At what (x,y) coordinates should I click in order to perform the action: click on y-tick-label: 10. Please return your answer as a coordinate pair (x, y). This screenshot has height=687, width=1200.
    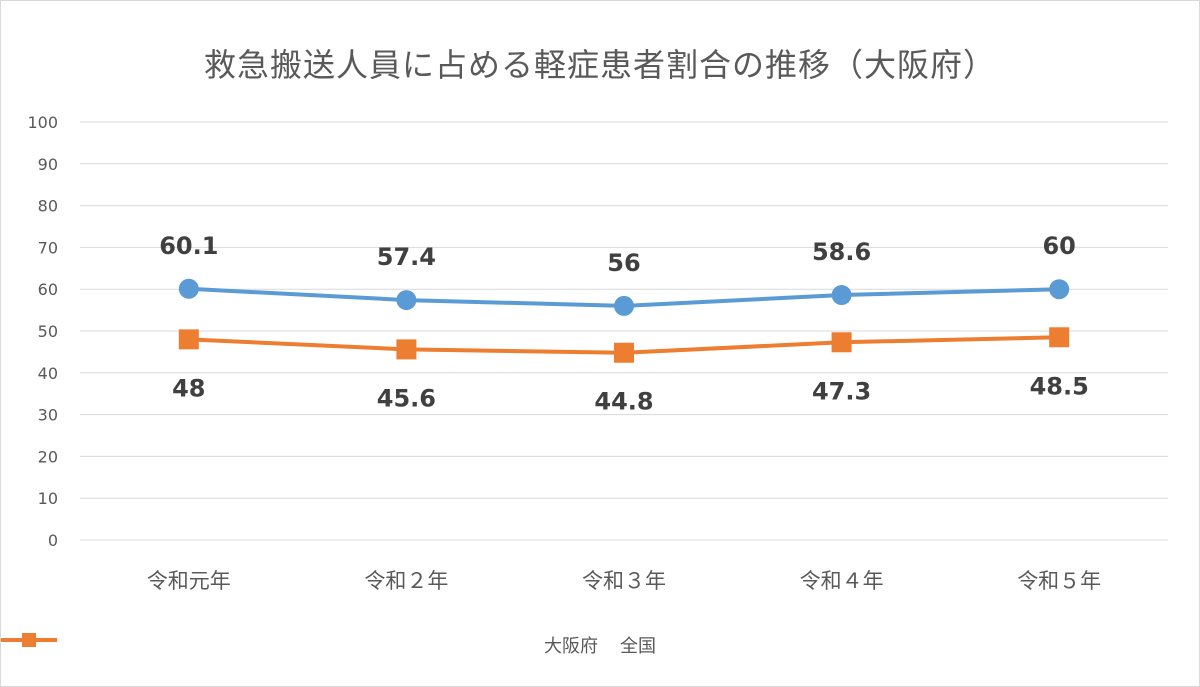
    Looking at the image, I should click on (48, 498).